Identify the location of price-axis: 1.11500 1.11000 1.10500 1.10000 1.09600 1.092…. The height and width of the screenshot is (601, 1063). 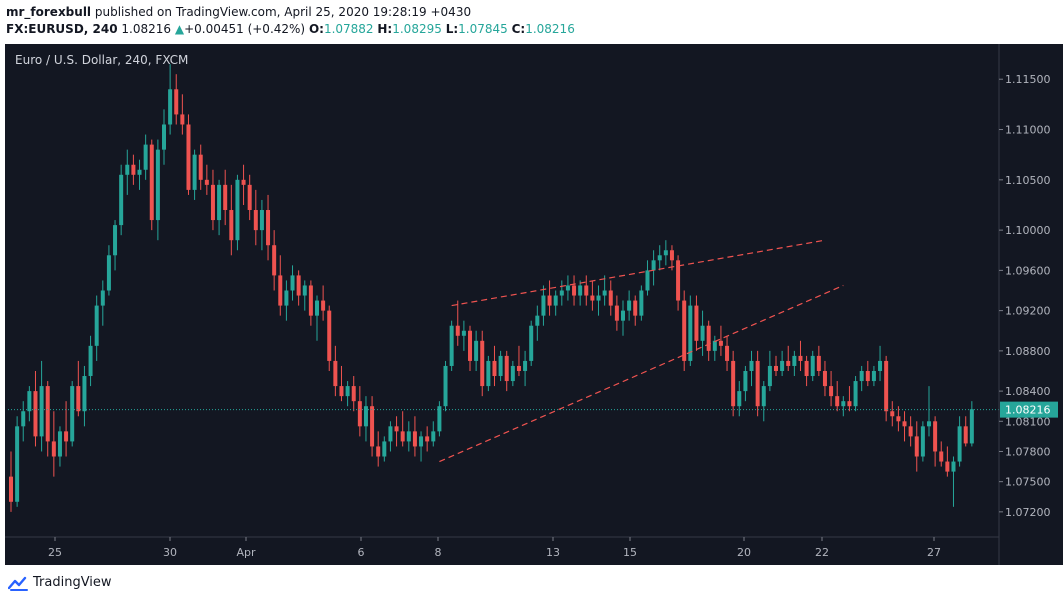
(1028, 296).